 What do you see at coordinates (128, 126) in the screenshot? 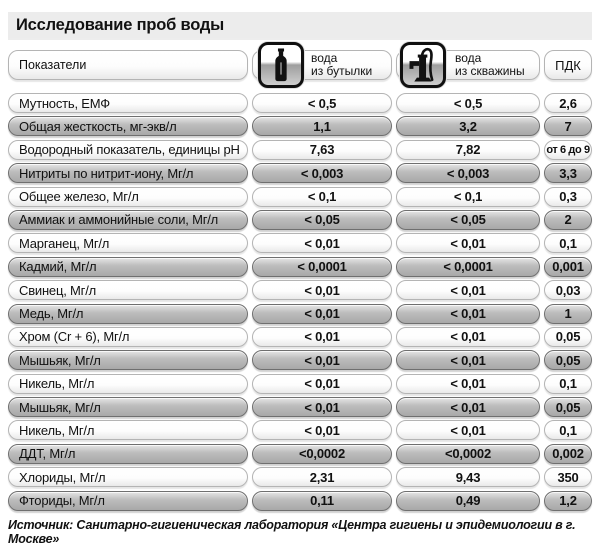
I see `indicator-cell: Общая жесткость, мг-экв/л` at bounding box center [128, 126].